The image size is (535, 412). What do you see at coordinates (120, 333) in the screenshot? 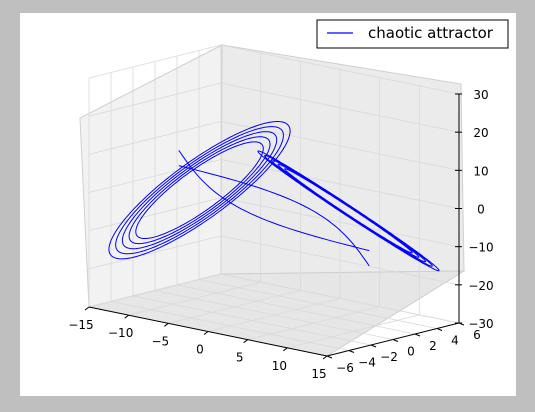
I see `x-tick-label: −10` at bounding box center [120, 333].